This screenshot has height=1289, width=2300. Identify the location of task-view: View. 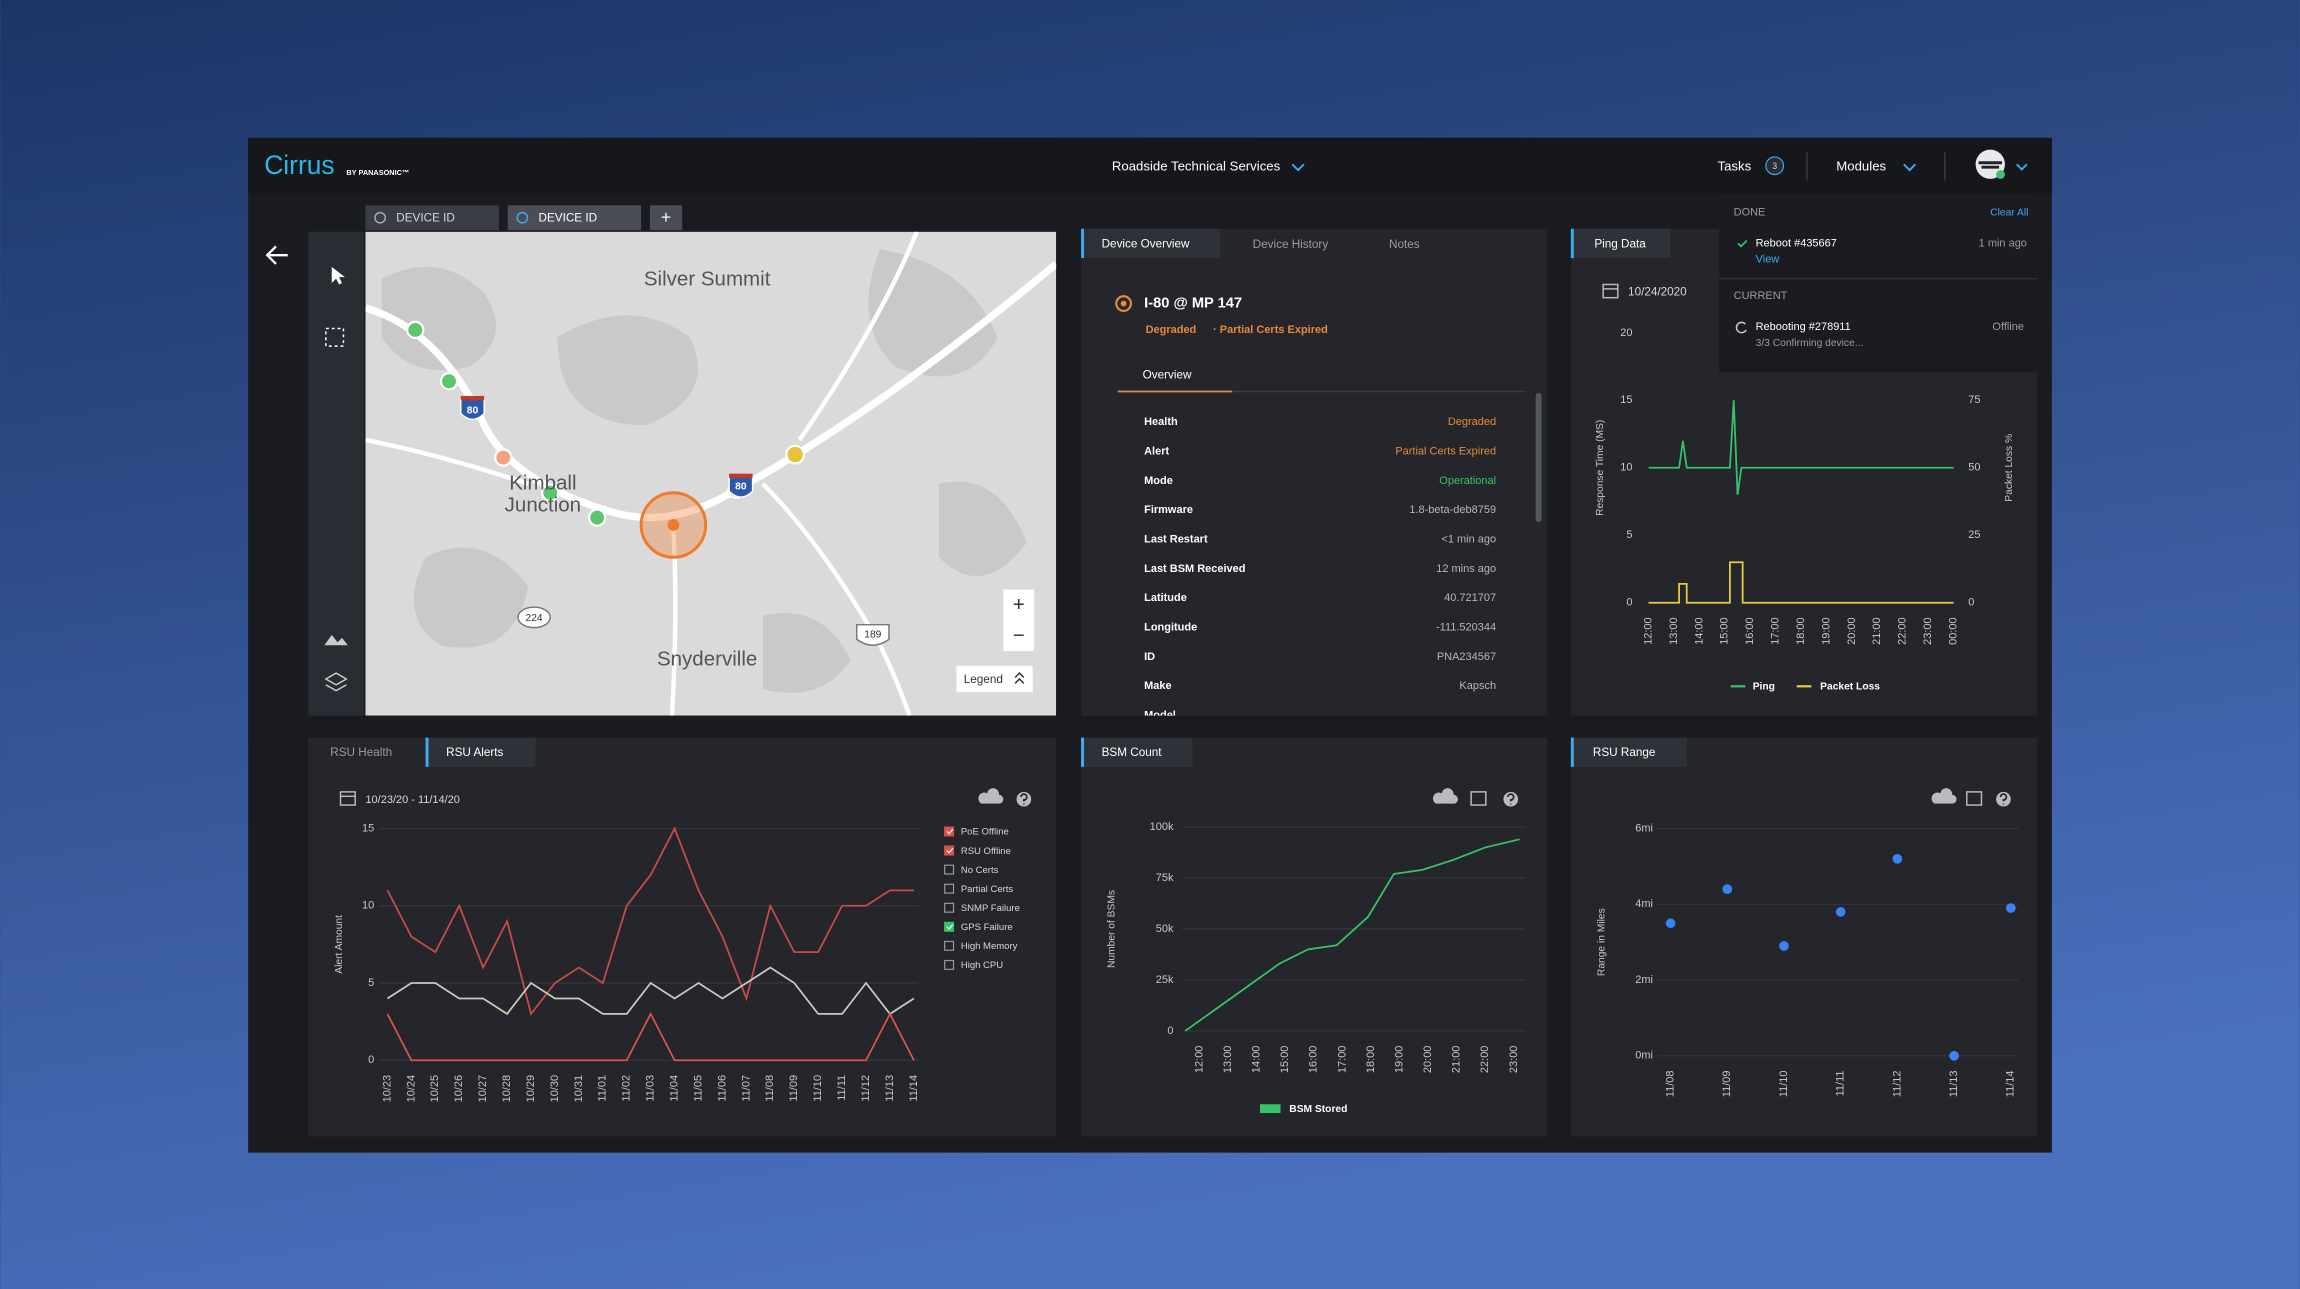
(1768, 259).